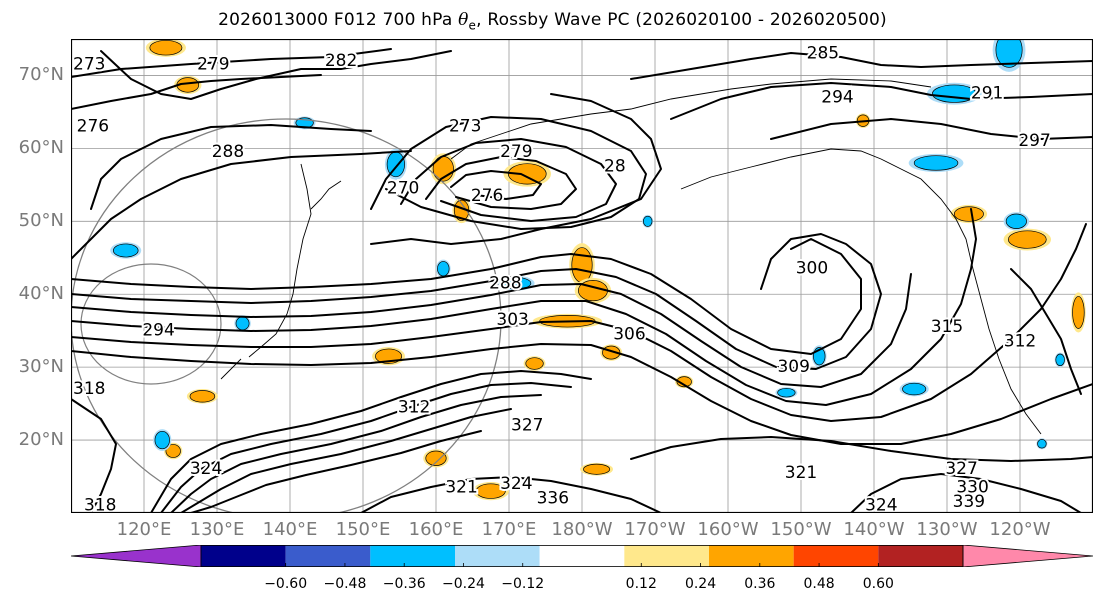  What do you see at coordinates (290, 529) in the screenshot?
I see `lon-tick-label: 140°E` at bounding box center [290, 529].